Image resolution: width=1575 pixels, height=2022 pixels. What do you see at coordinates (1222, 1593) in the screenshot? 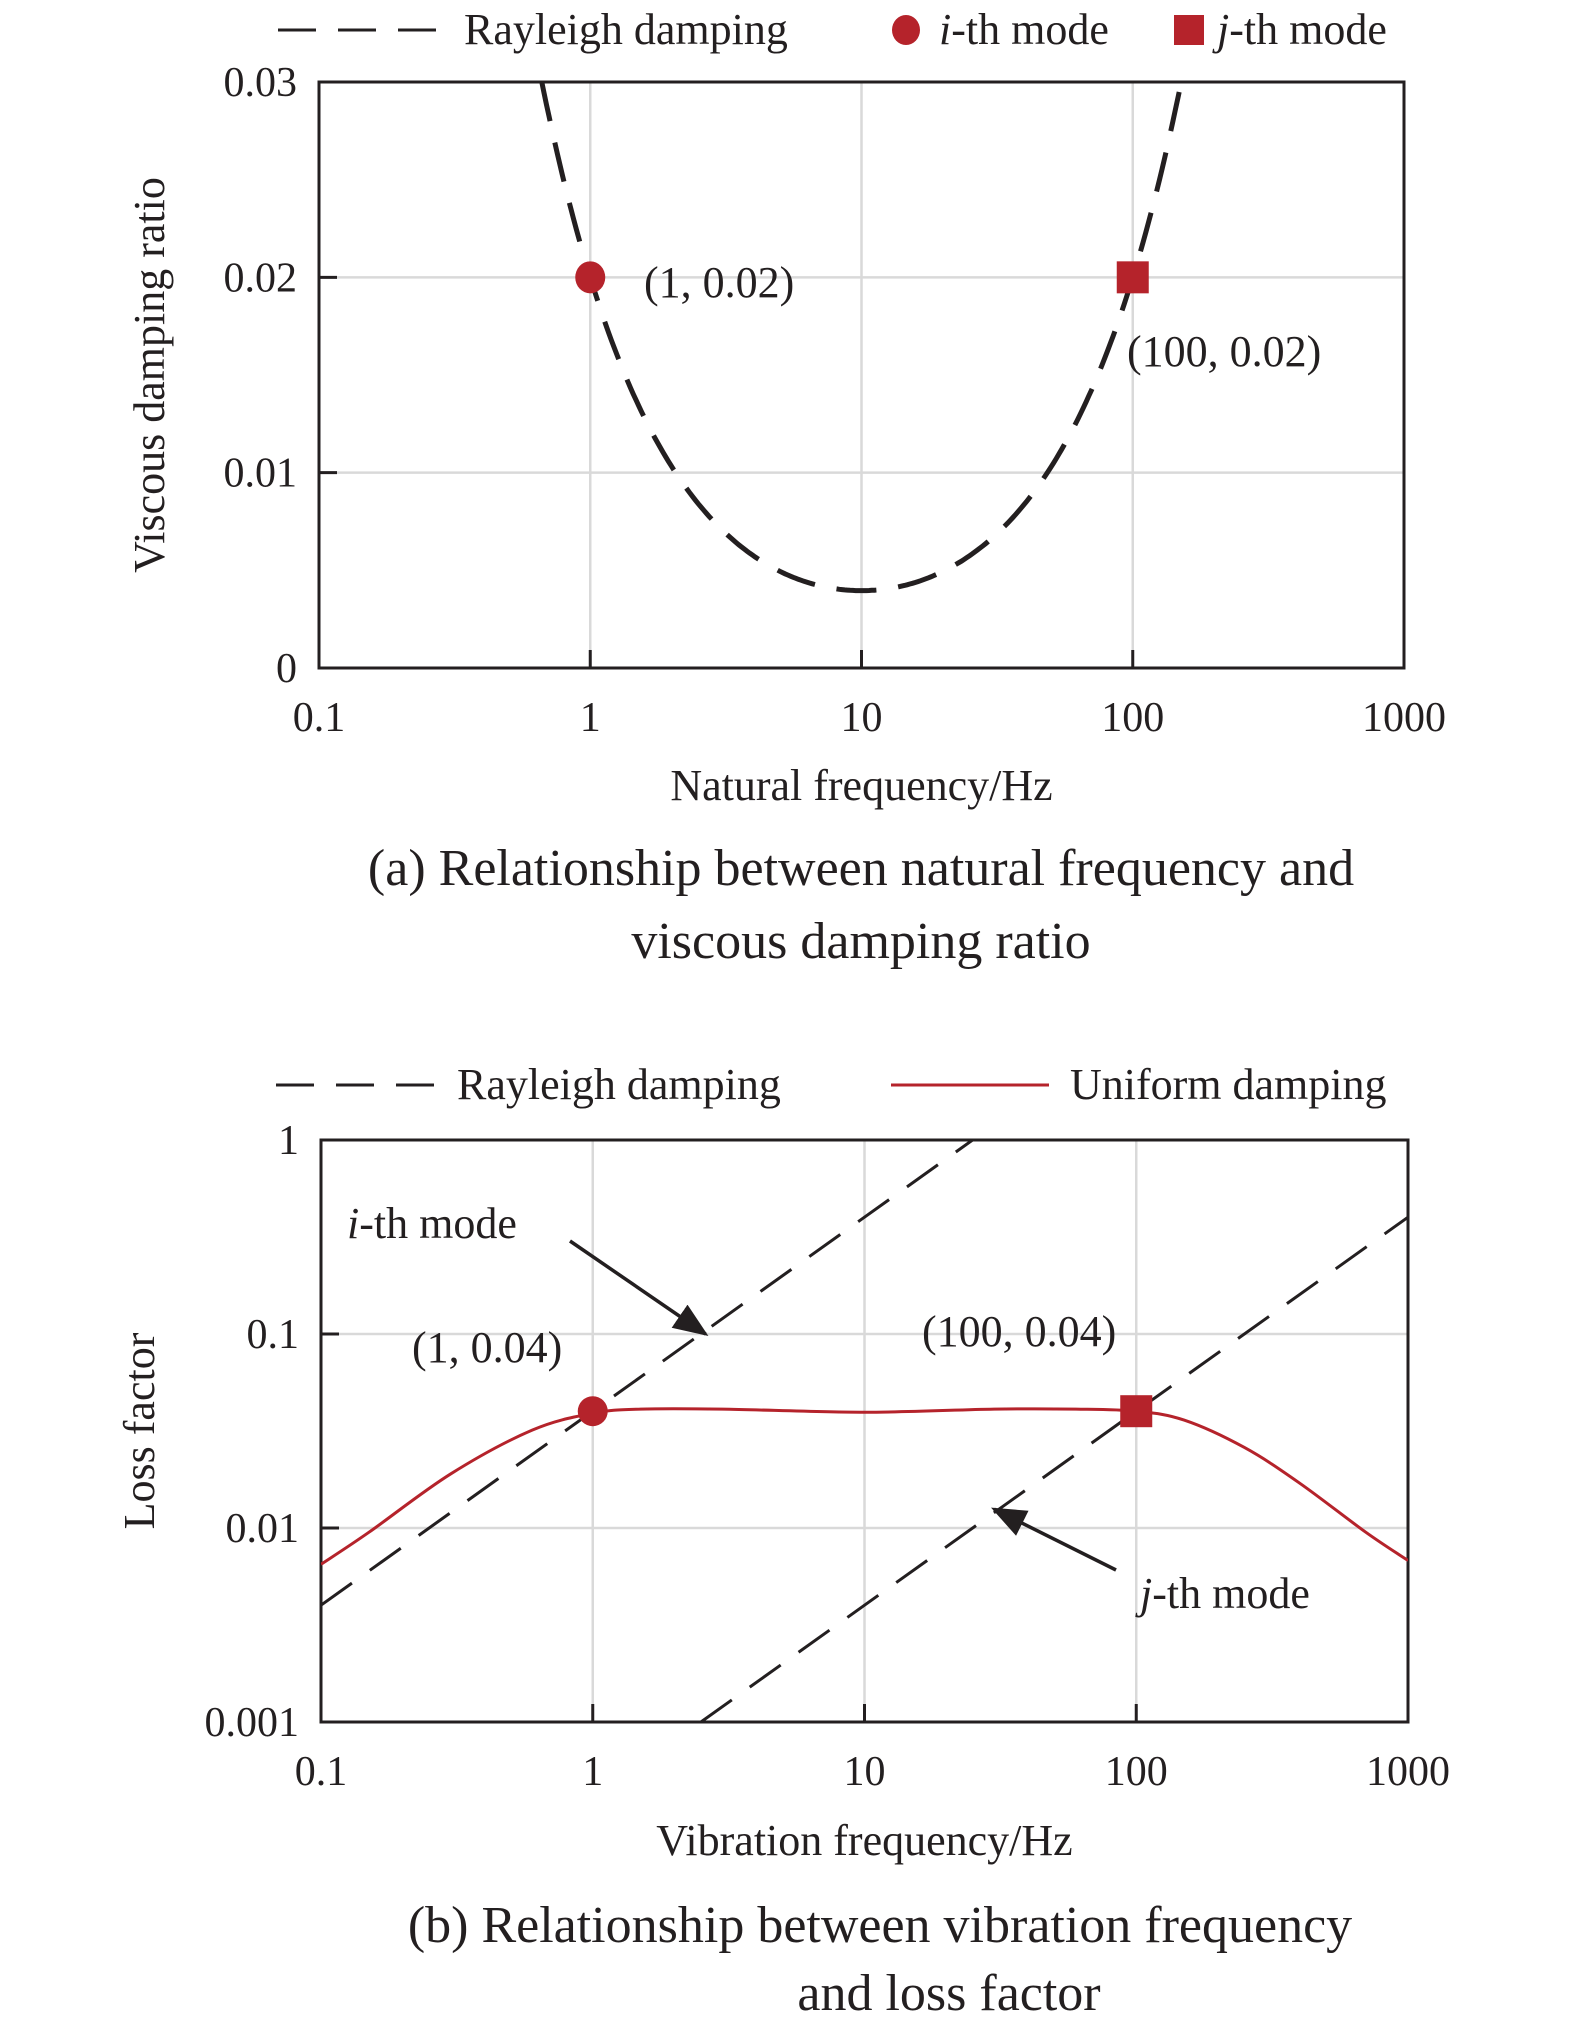
I see `j-th-mode-label: j-th mode` at bounding box center [1222, 1593].